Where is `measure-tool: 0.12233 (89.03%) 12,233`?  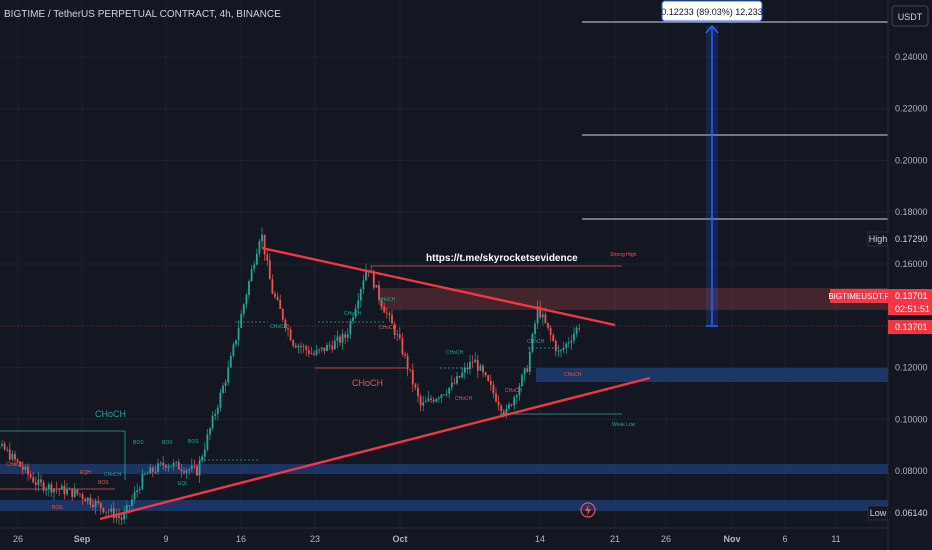 measure-tool: 0.12233 (89.03%) 12,233 is located at coordinates (712, 163).